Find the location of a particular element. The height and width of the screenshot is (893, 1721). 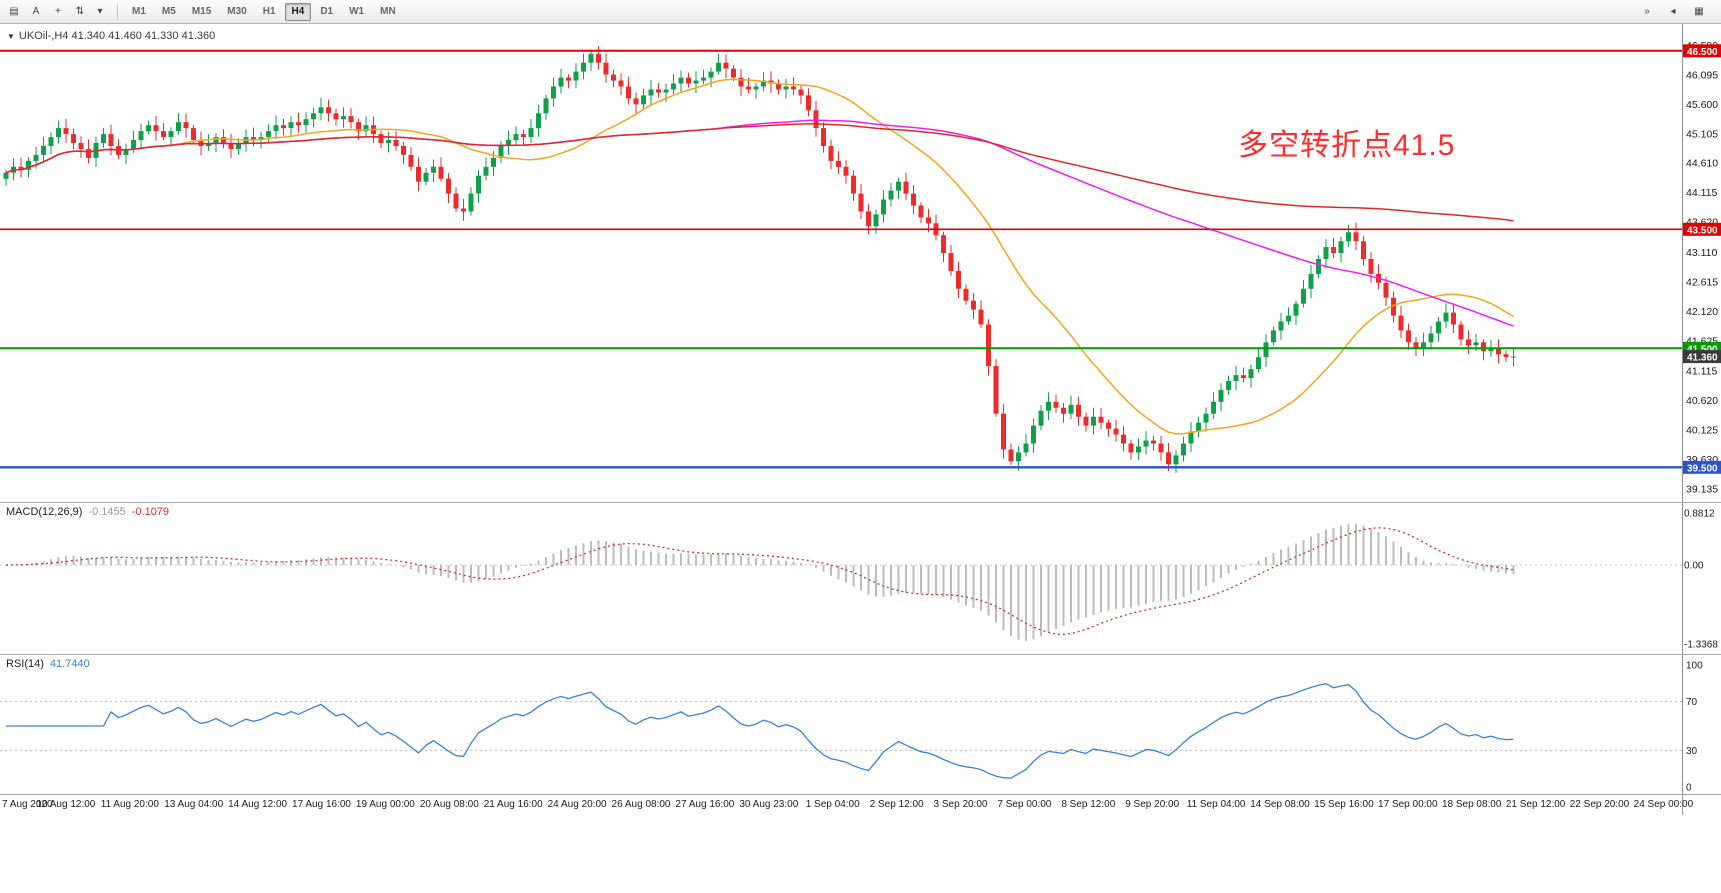

time-label: 8 Sep 12:00 is located at coordinates (1088, 804).